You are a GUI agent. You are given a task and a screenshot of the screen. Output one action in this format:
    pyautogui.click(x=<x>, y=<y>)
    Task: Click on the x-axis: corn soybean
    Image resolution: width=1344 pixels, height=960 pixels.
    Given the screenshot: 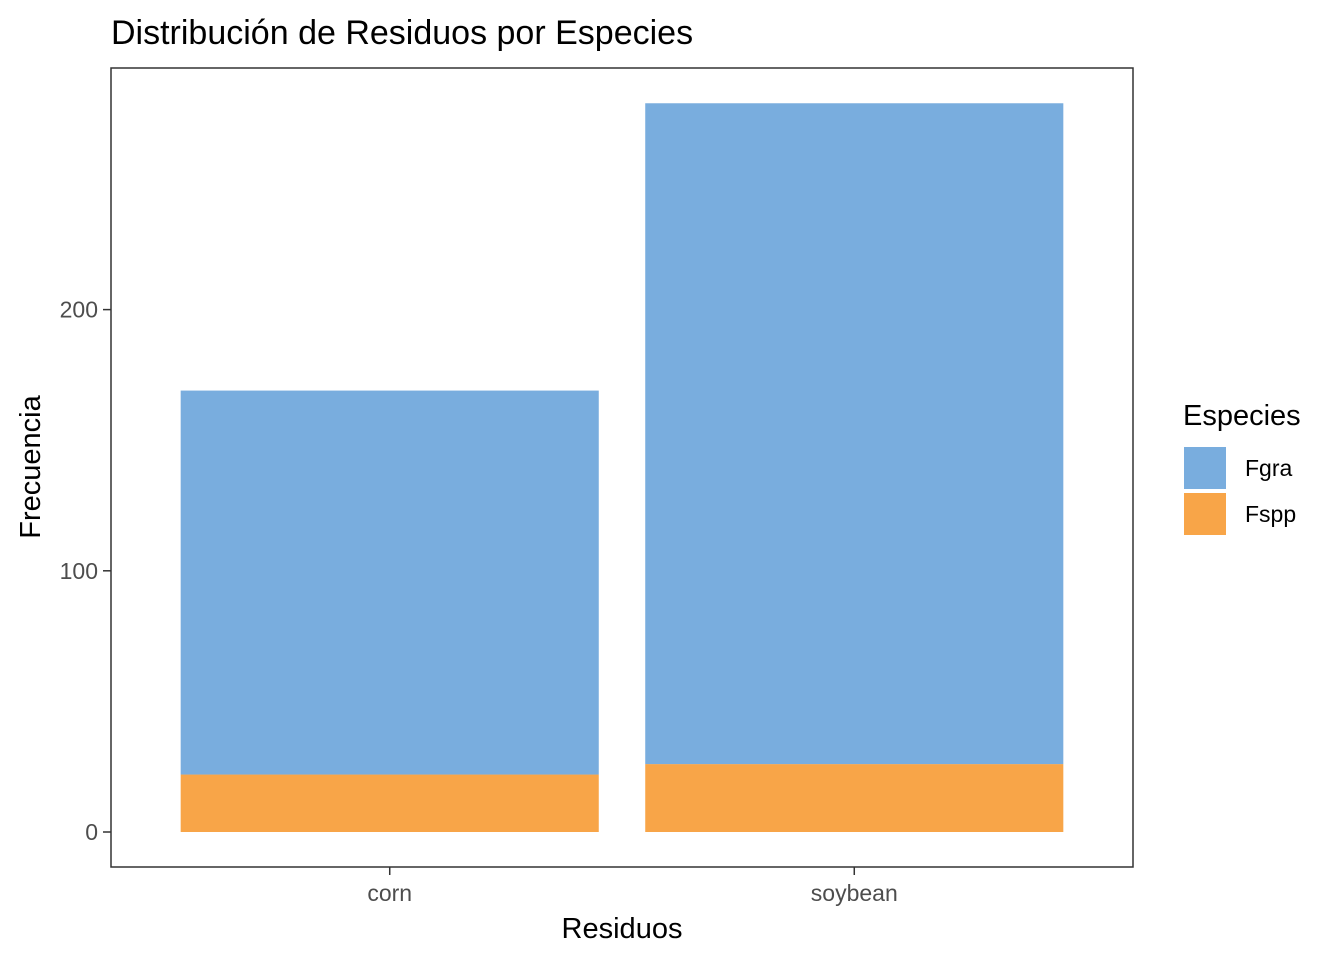 What is the action you would take?
    pyautogui.click(x=632, y=886)
    